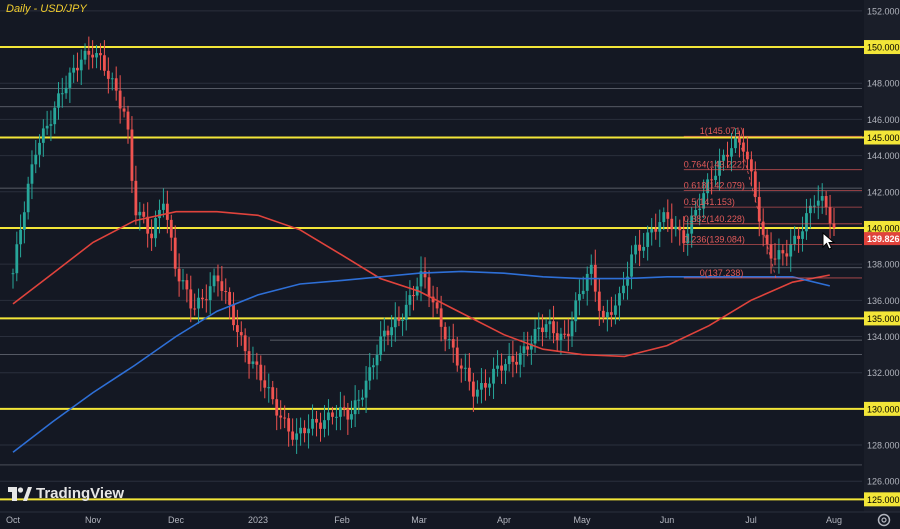  What do you see at coordinates (883, 120) in the screenshot?
I see `price-tick-label: 146.000` at bounding box center [883, 120].